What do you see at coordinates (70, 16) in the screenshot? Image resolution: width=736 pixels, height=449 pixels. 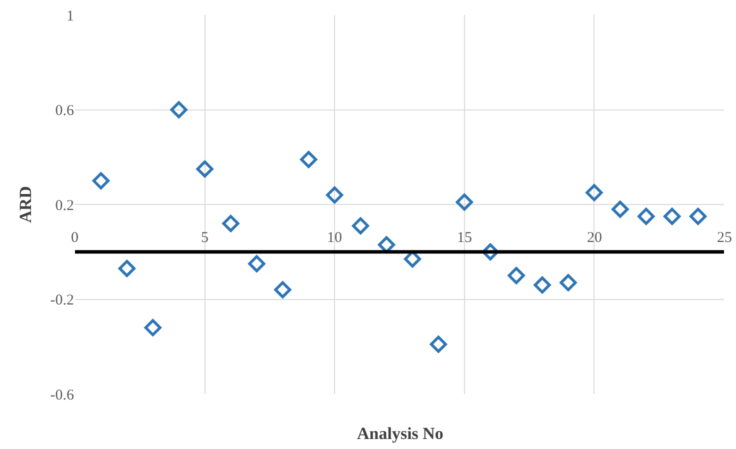 I see `y-tick-label: 1` at bounding box center [70, 16].